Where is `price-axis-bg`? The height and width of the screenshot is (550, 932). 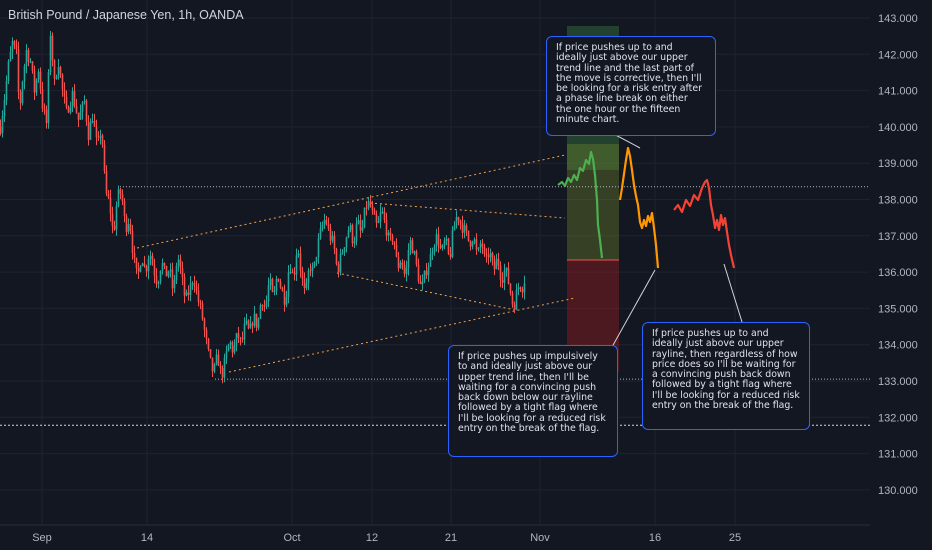 price-axis-bg is located at coordinates (901, 275).